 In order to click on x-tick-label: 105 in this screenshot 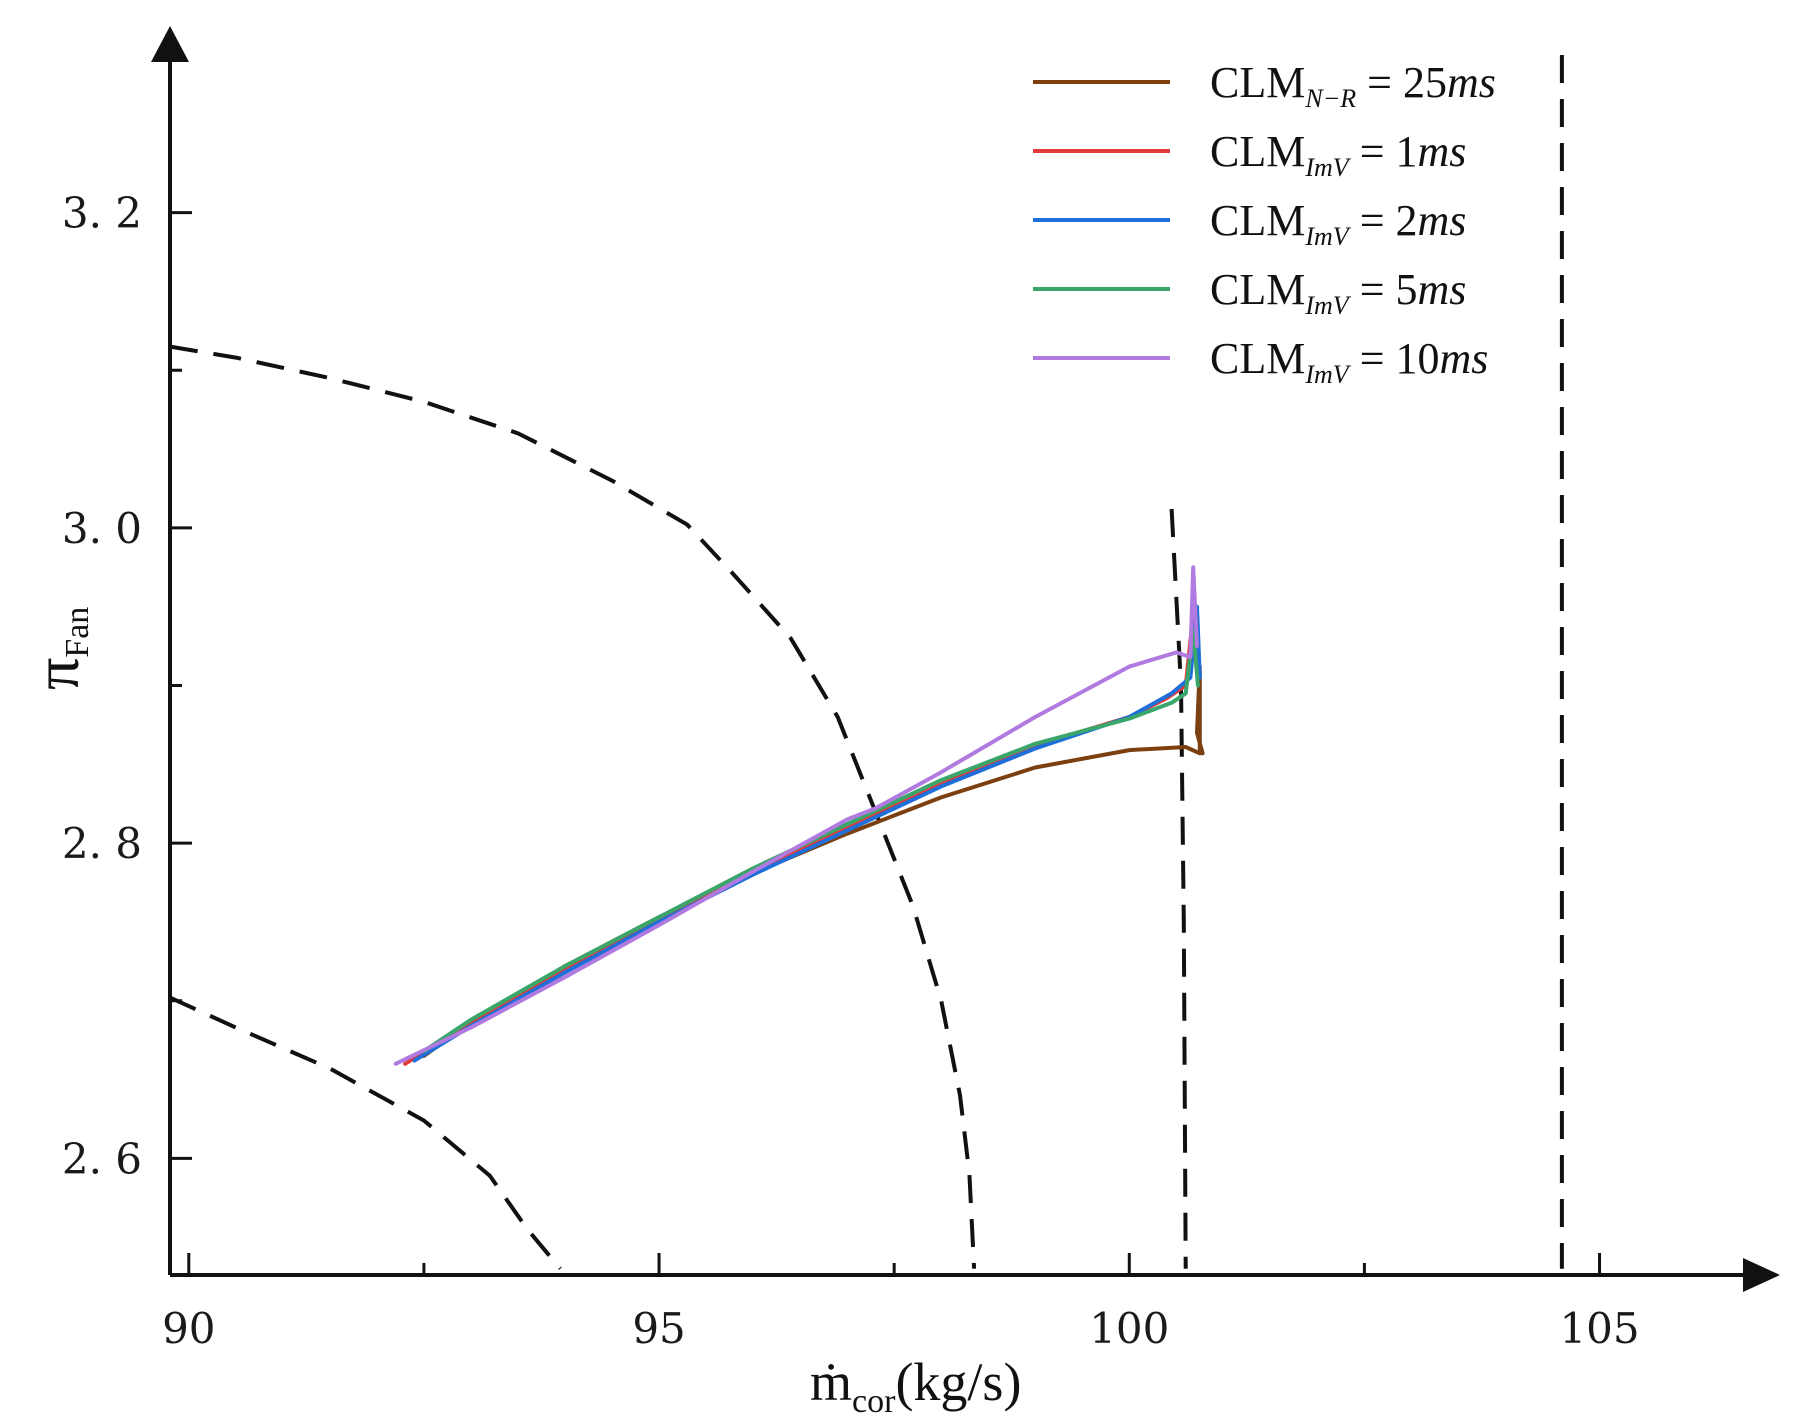, I will do `click(1599, 1328)`.